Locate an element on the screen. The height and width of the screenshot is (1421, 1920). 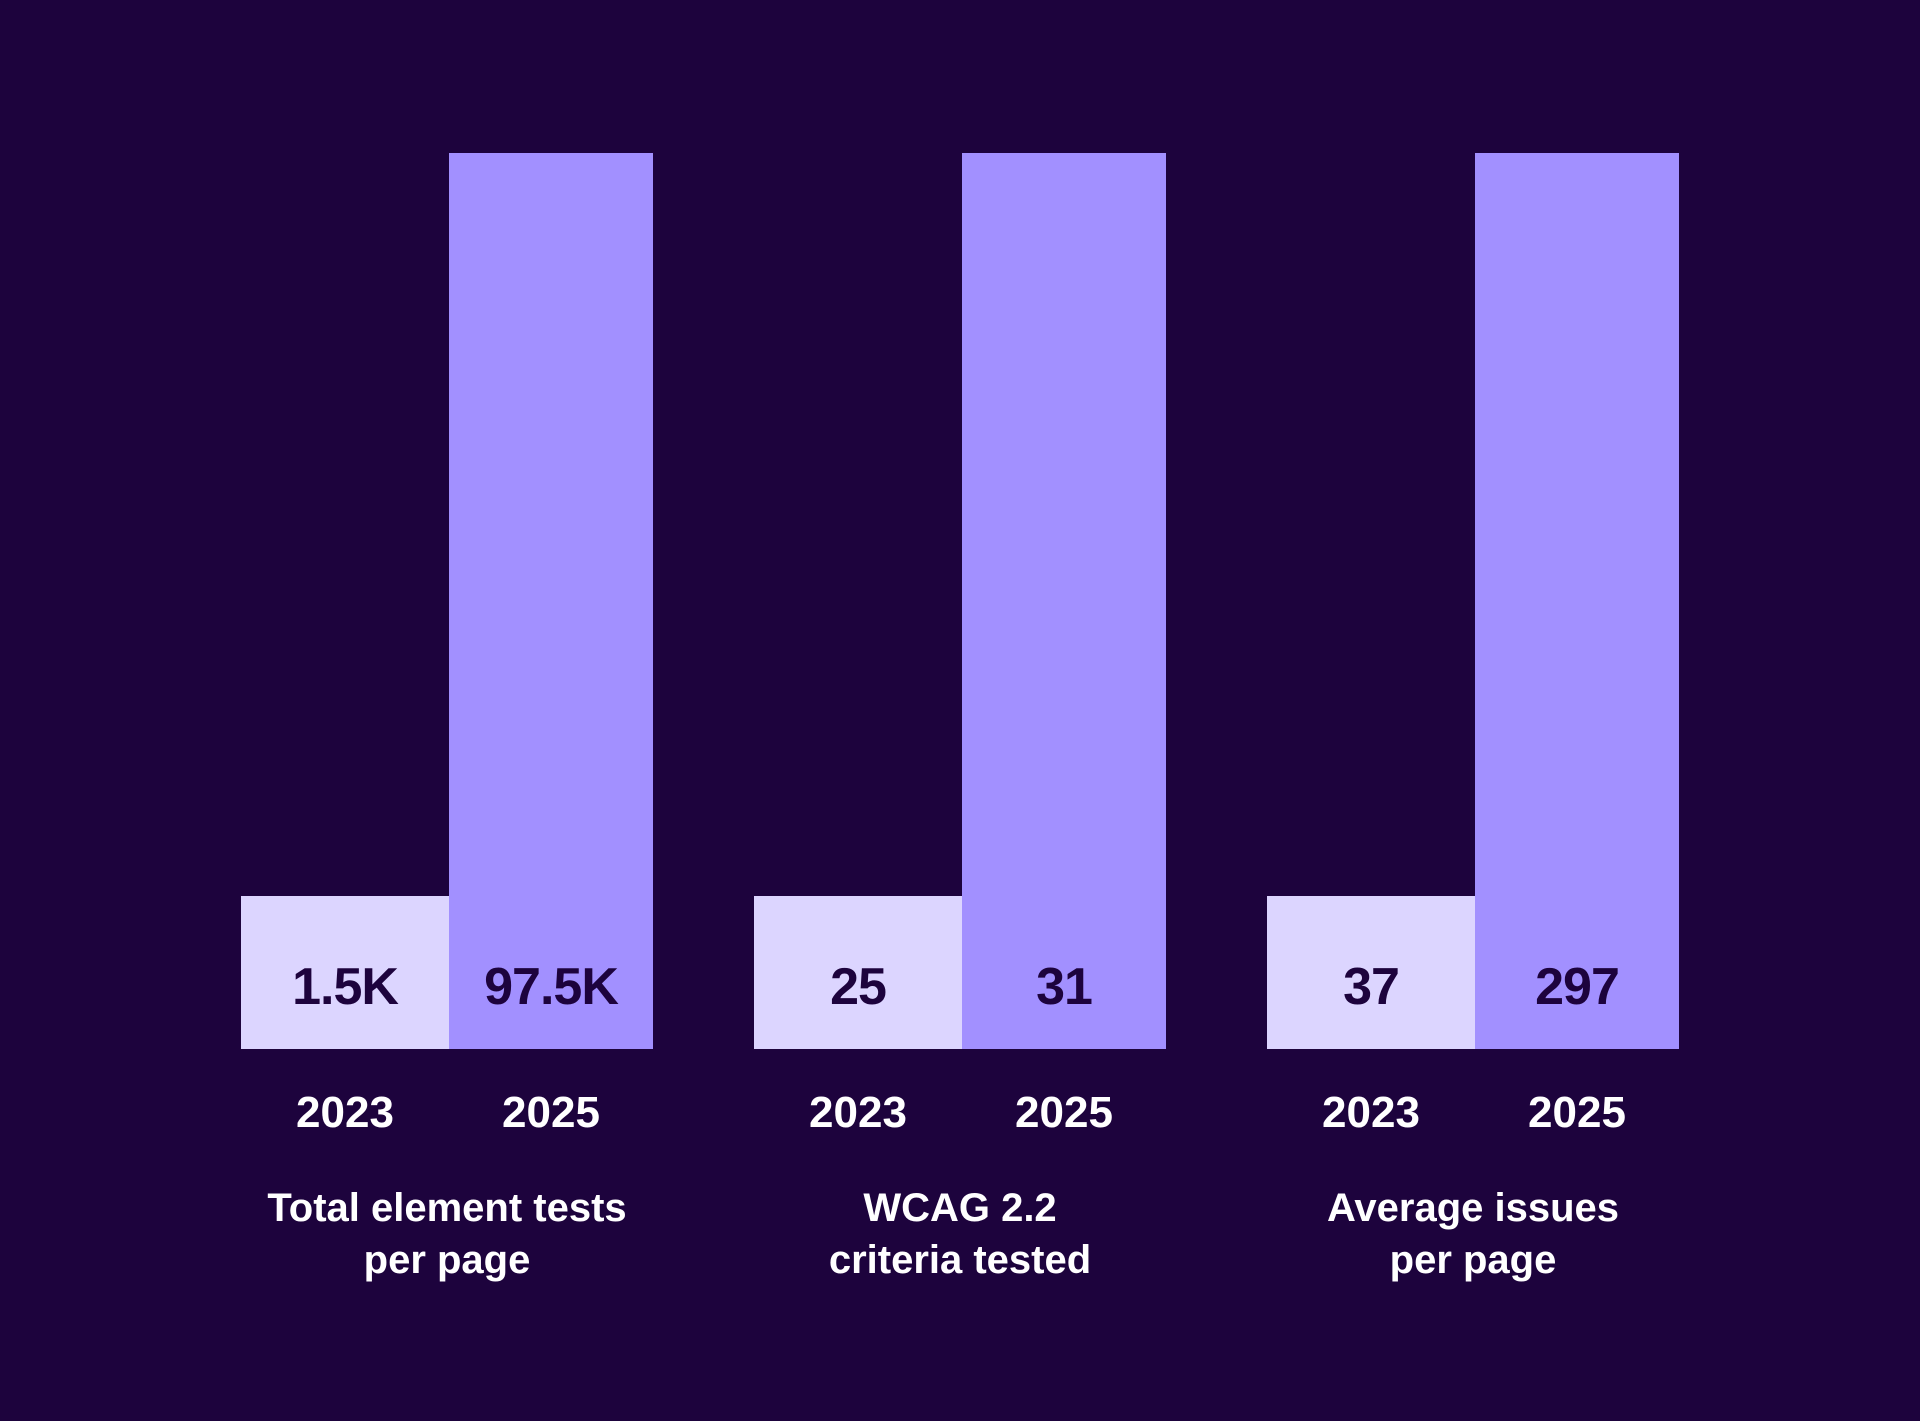
bar-2025: 31 is located at coordinates (1064, 601).